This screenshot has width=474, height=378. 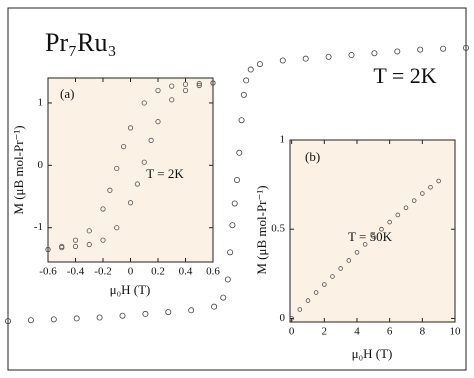 What do you see at coordinates (48, 272) in the screenshot?
I see `x-tick-label: -0.6` at bounding box center [48, 272].